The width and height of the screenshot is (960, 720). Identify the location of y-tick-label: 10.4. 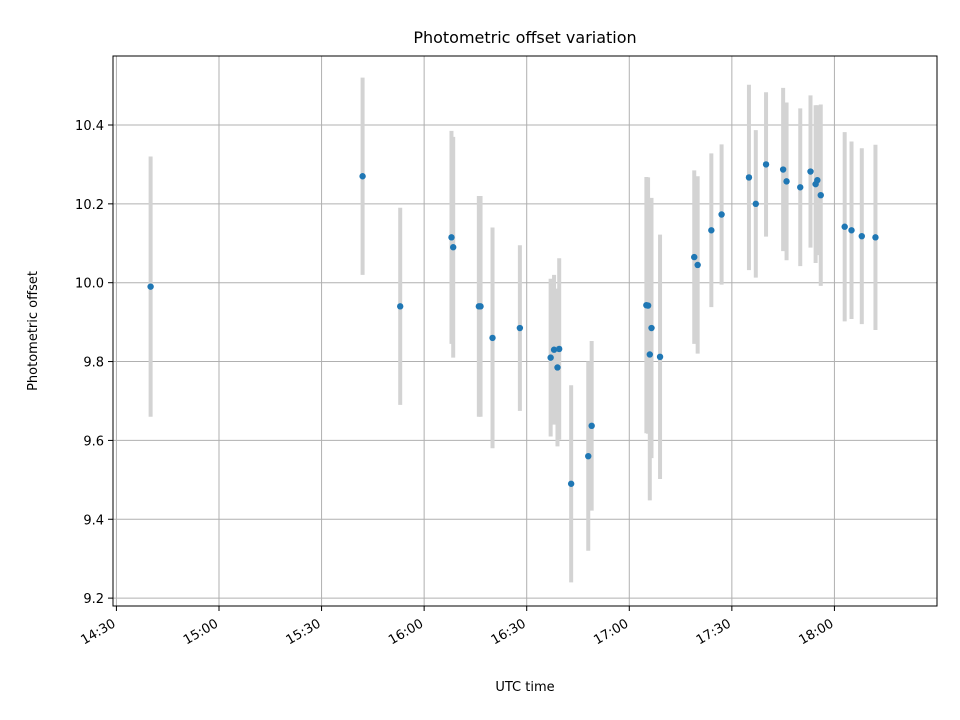
(89, 126).